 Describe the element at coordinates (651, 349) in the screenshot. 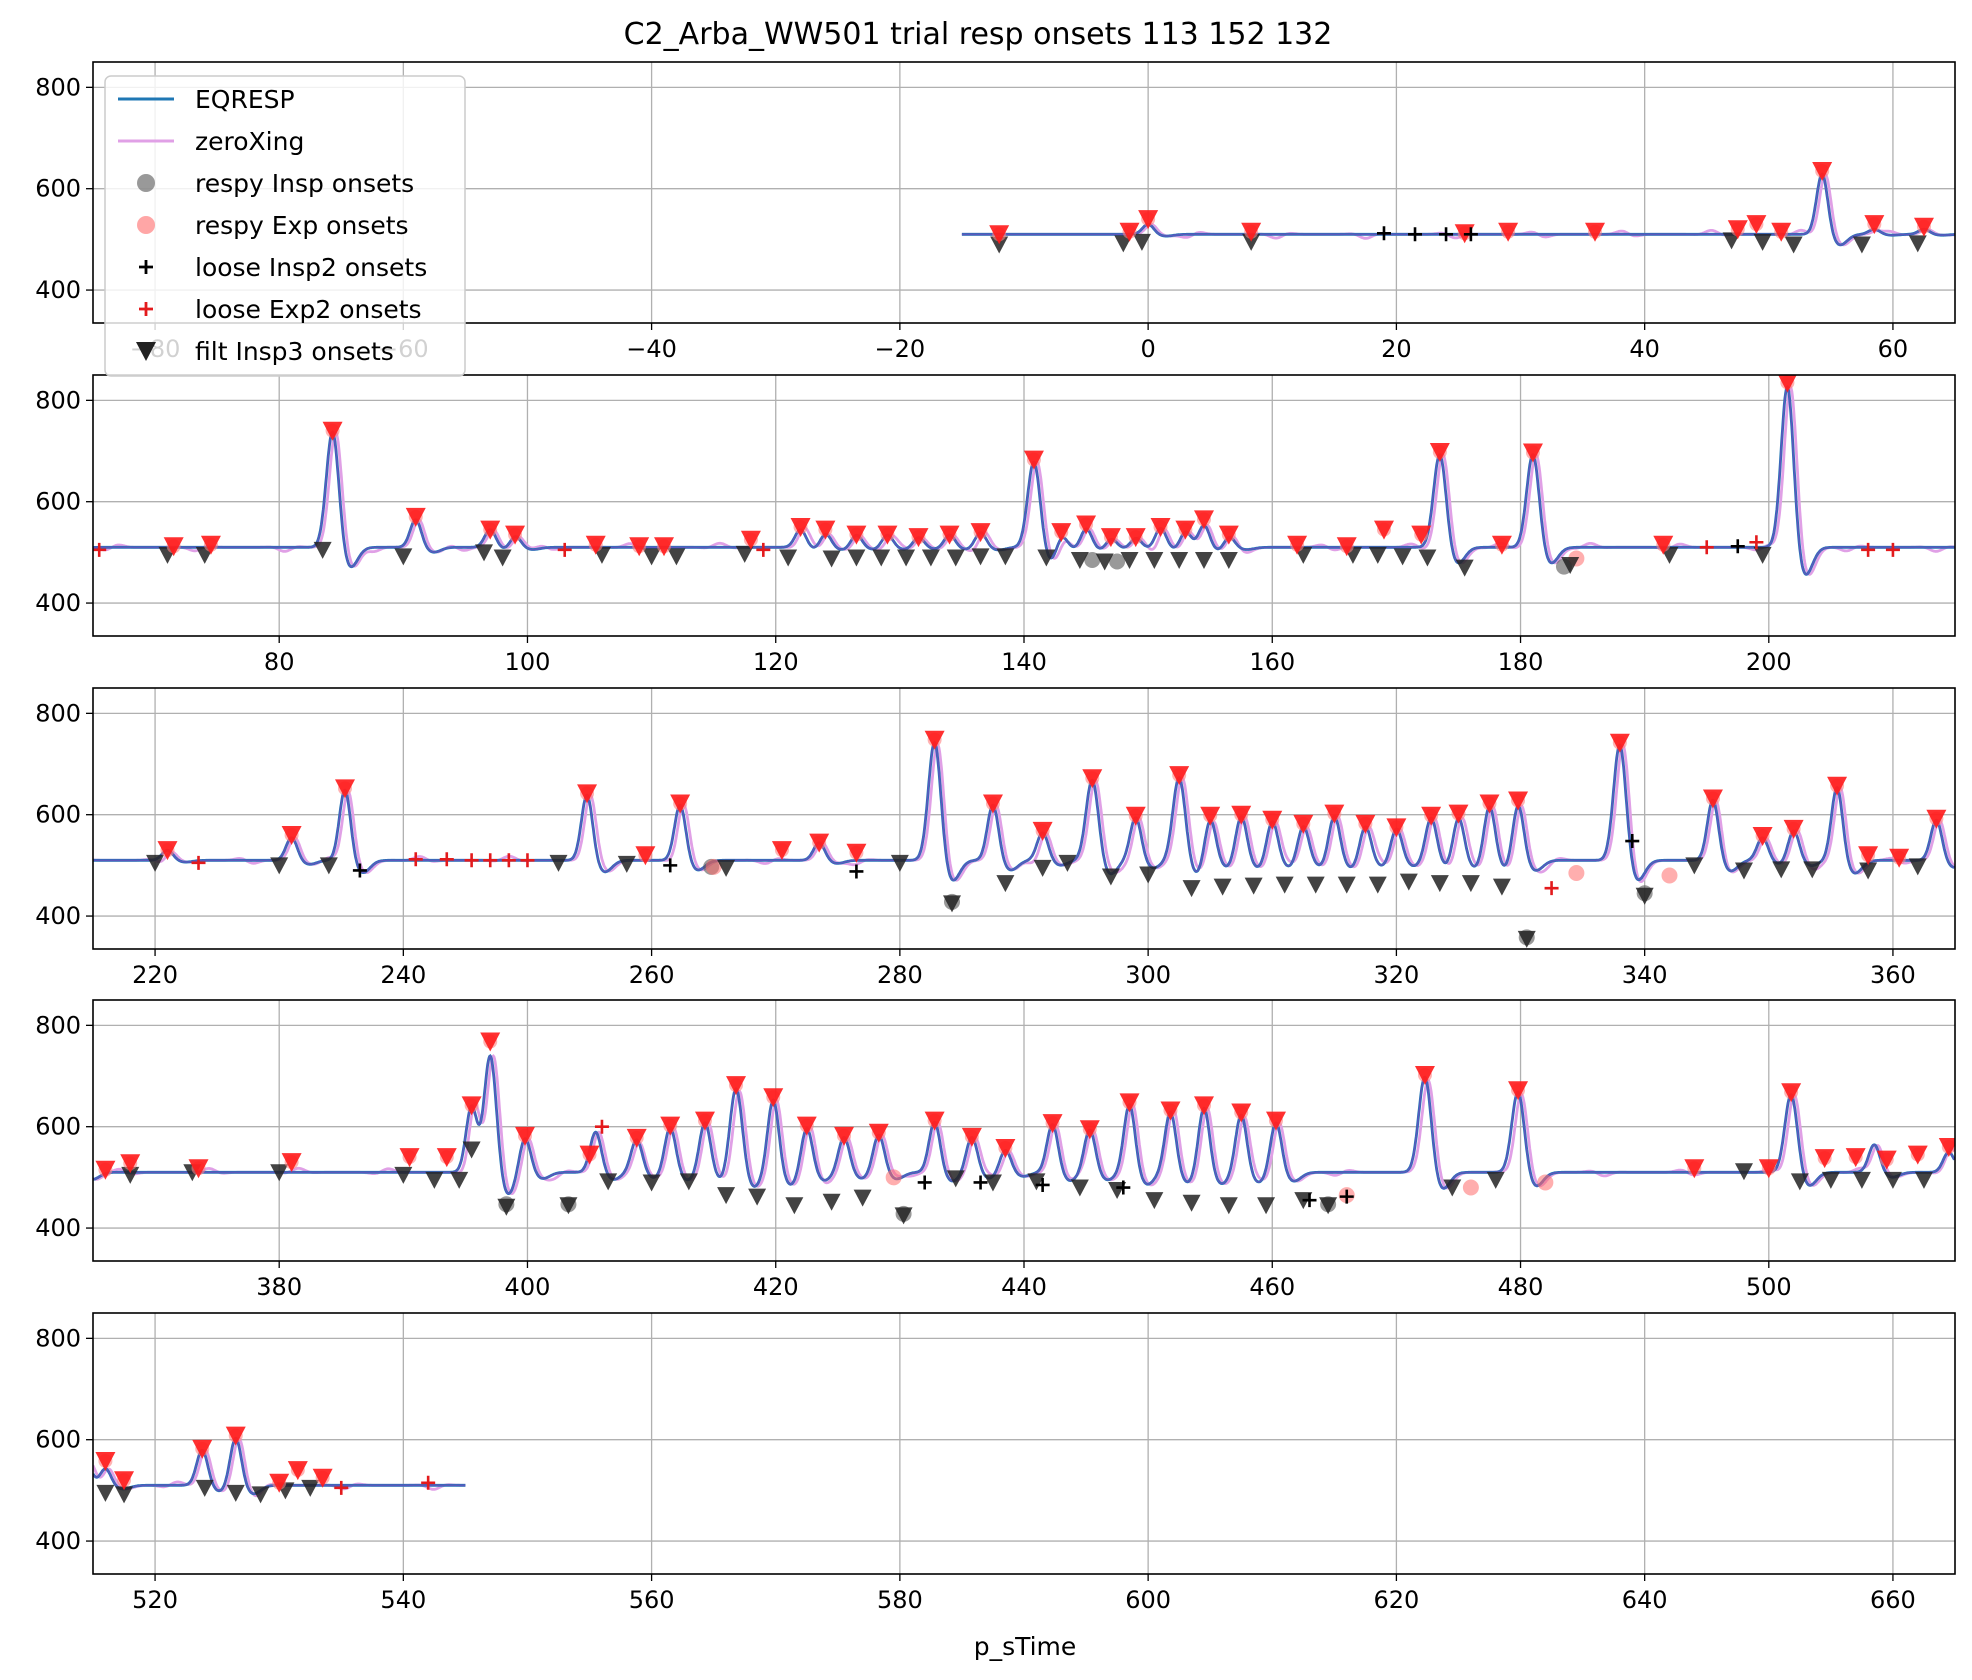

I see `x-tick-label: −40` at that location.